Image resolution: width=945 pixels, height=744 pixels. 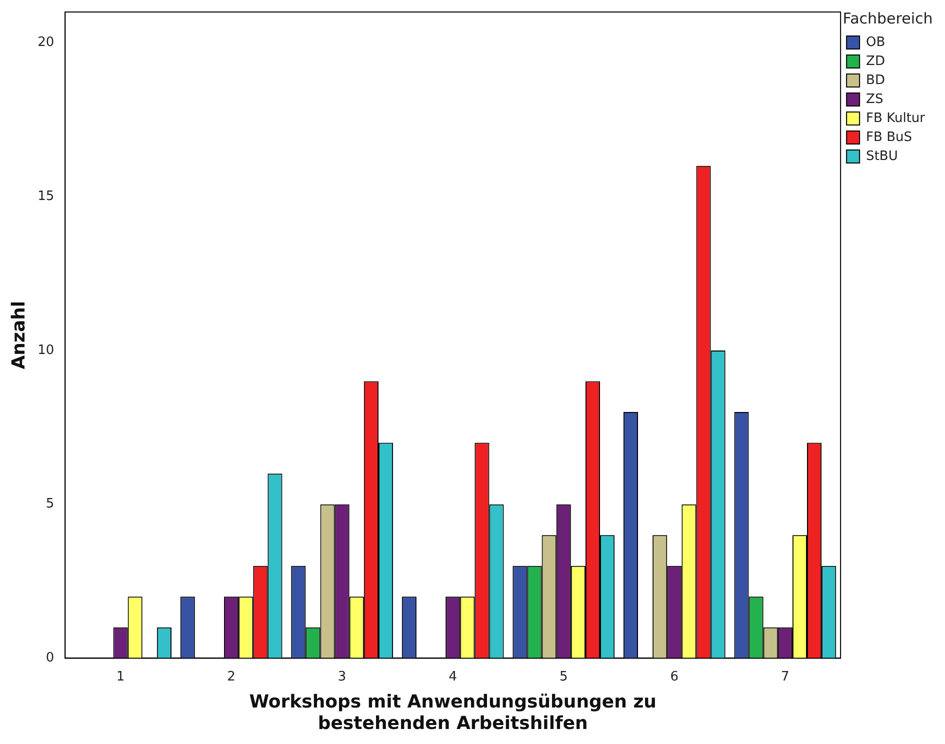 What do you see at coordinates (882, 156) in the screenshot?
I see `legend-label: StBU` at bounding box center [882, 156].